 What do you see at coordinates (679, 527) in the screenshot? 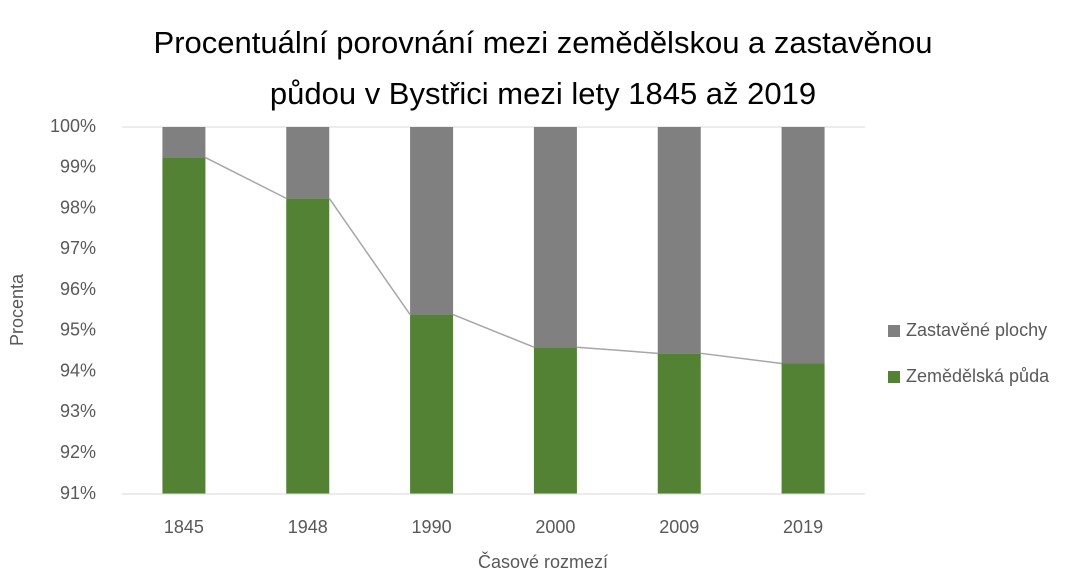
I see `x-tick-label: 2009` at bounding box center [679, 527].